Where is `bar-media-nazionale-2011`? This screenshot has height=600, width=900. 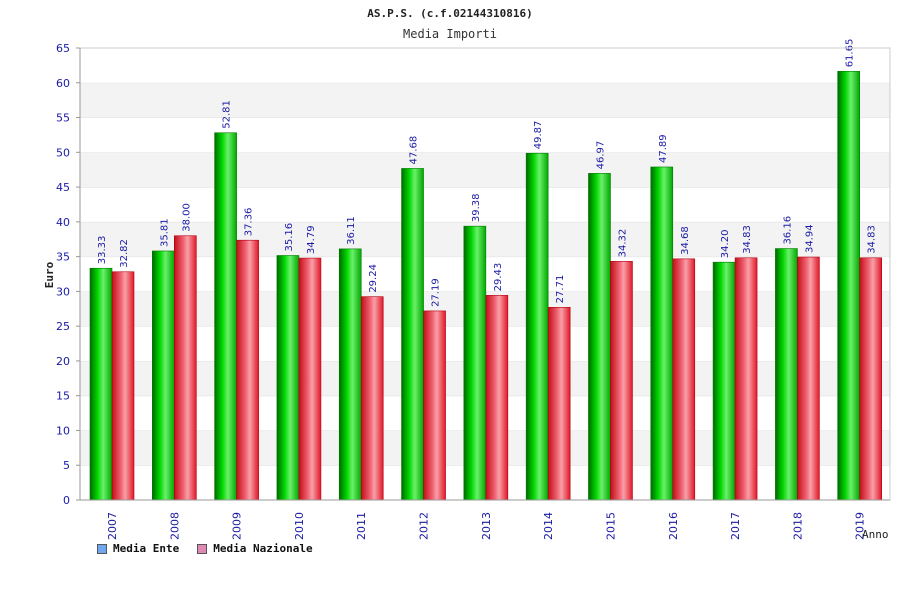
bar-media-nazionale-2011 is located at coordinates (372, 398).